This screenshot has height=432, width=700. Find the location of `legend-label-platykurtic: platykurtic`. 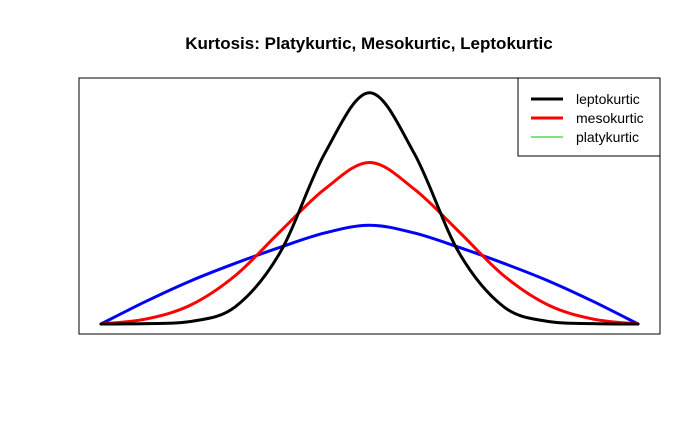

legend-label-platykurtic: platykurtic is located at coordinates (607, 137).